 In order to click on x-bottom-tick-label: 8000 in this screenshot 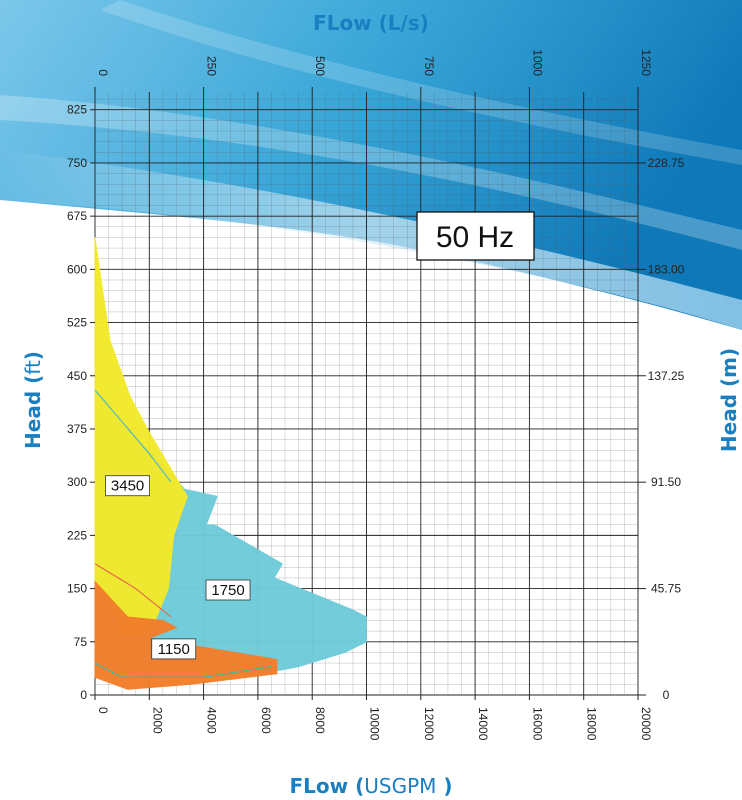, I will do `click(320, 720)`.